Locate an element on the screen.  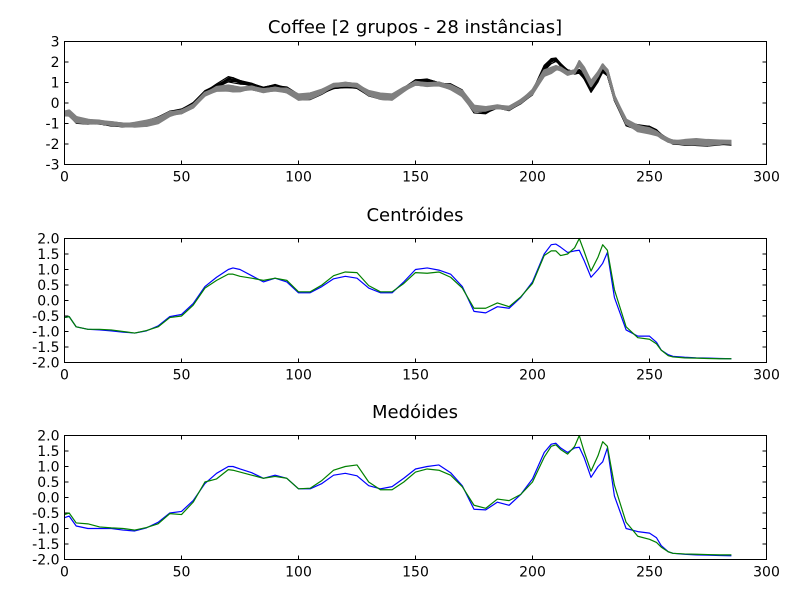
subplot-title: Centróides is located at coordinates (414, 215).